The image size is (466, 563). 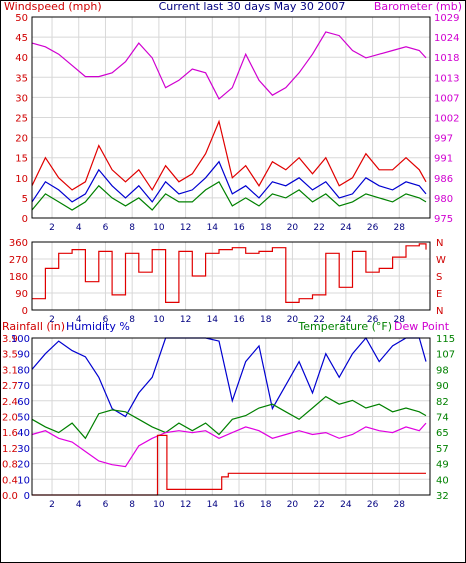 I want to click on barometer-ticks: 975 980 986 991 997 1002 1007 1013 1018 1024 1029, so click(x=446, y=119).